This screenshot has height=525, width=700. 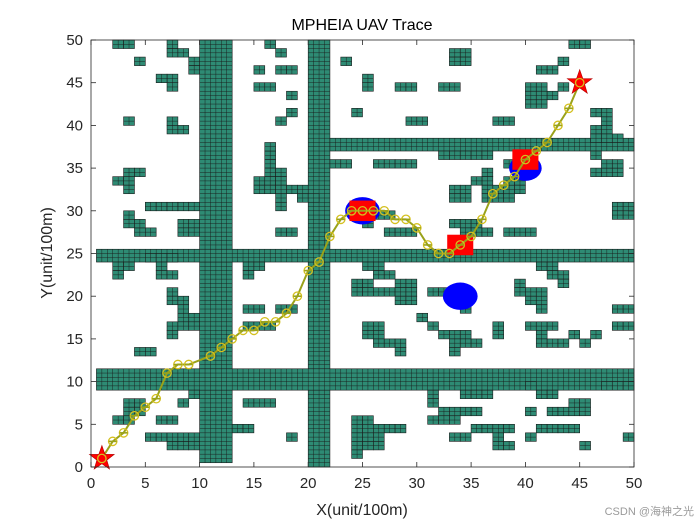 I want to click on y-tick-label: 50, so click(x=74, y=40).